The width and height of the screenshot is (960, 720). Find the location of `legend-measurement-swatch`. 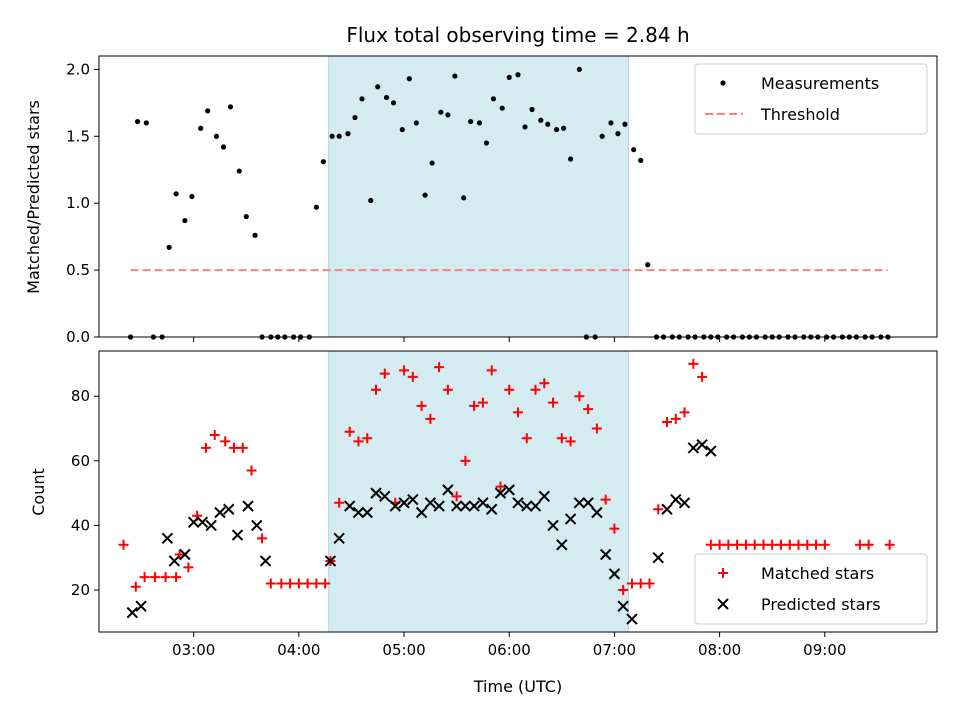

legend-measurement-swatch is located at coordinates (723, 83).